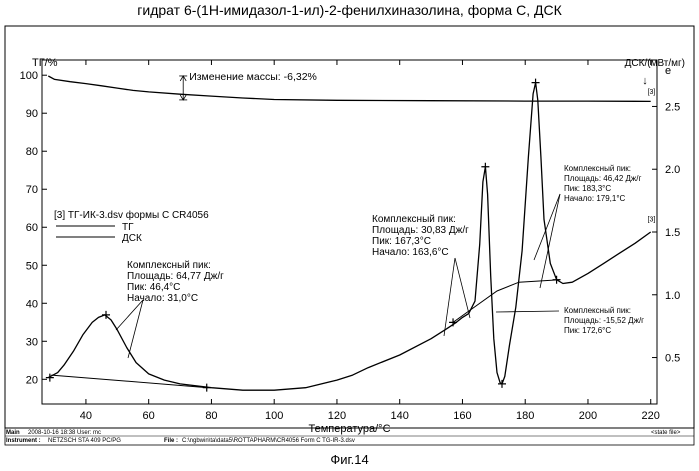 Image resolution: width=699 pixels, height=471 pixels. What do you see at coordinates (672, 296) in the screenshot?
I see `y-right-tick-label: 1.0` at bounding box center [672, 296].